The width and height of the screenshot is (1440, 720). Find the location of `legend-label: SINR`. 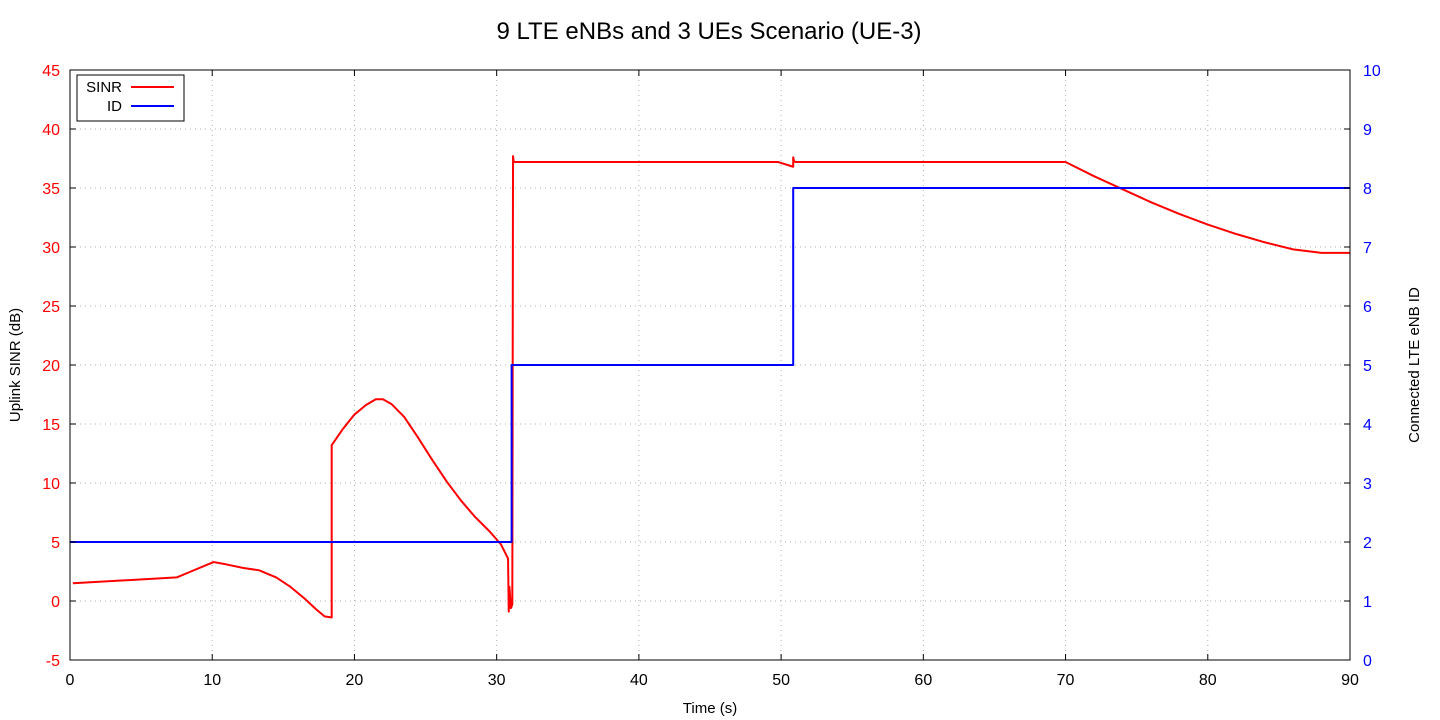

legend-label: SINR is located at coordinates (104, 87).